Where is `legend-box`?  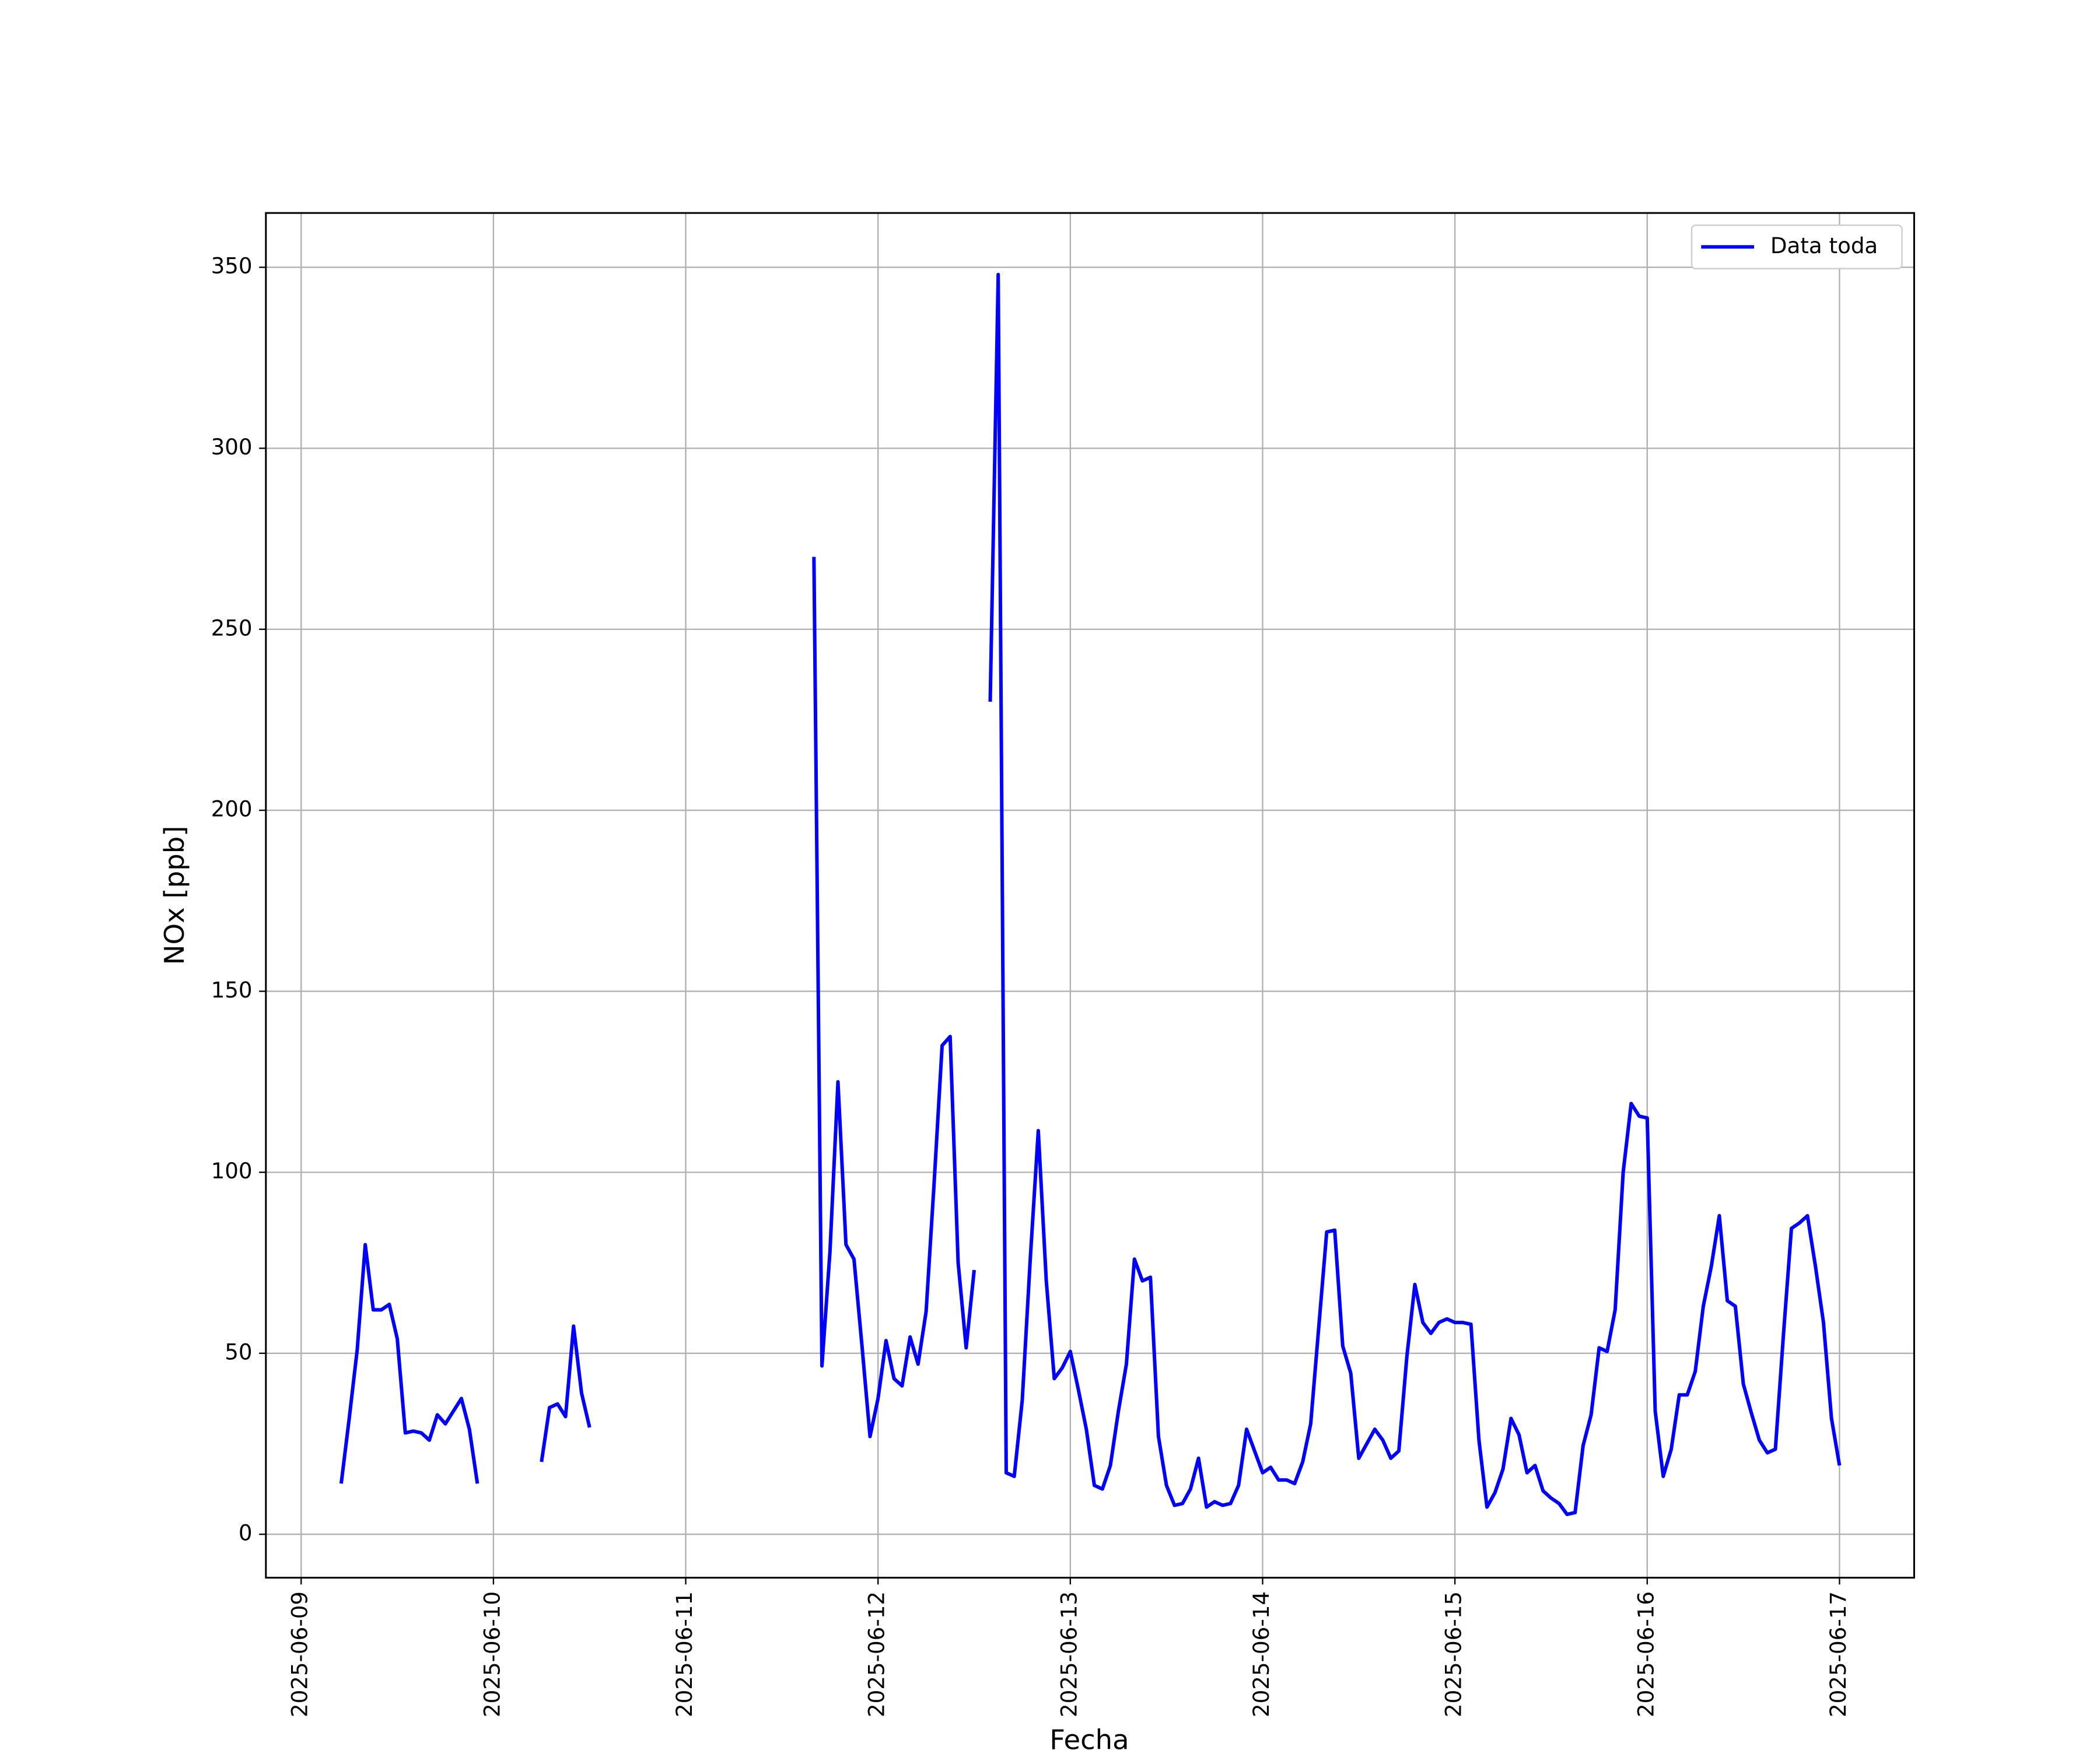 legend-box is located at coordinates (1796, 247).